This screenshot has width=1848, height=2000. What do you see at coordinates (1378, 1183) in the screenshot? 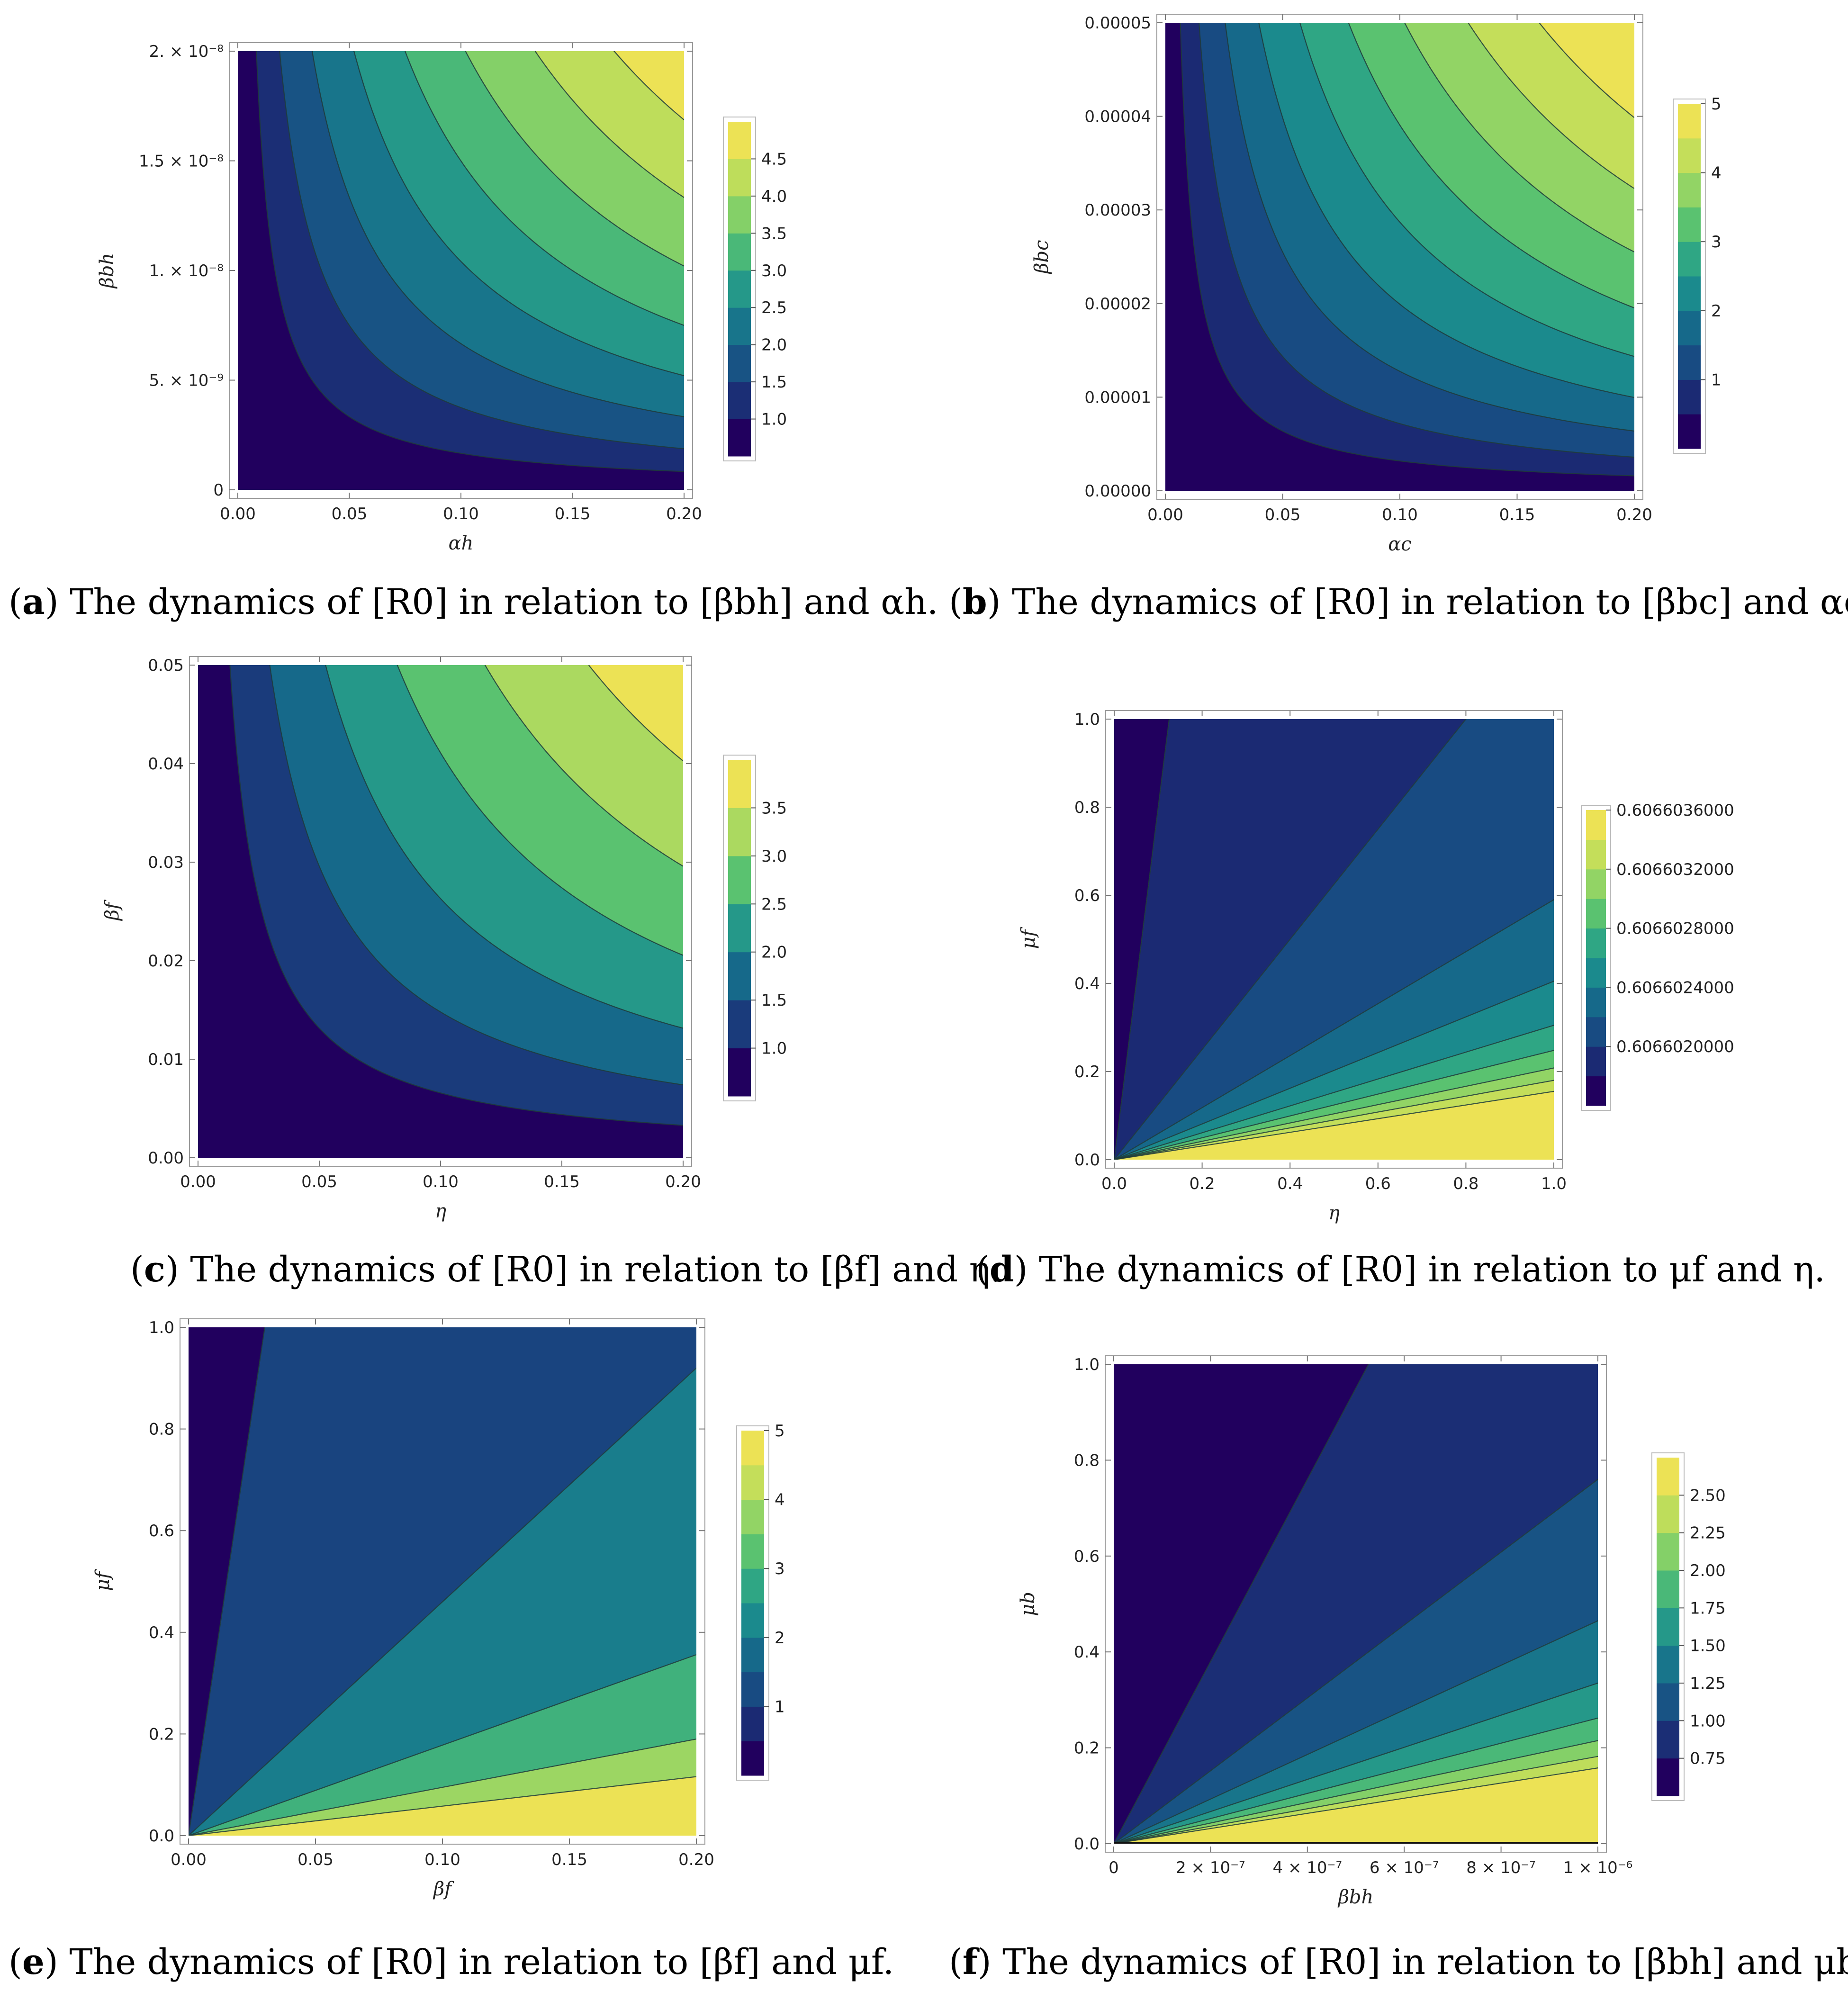
I see `x-tick-label: 0.6` at bounding box center [1378, 1183].